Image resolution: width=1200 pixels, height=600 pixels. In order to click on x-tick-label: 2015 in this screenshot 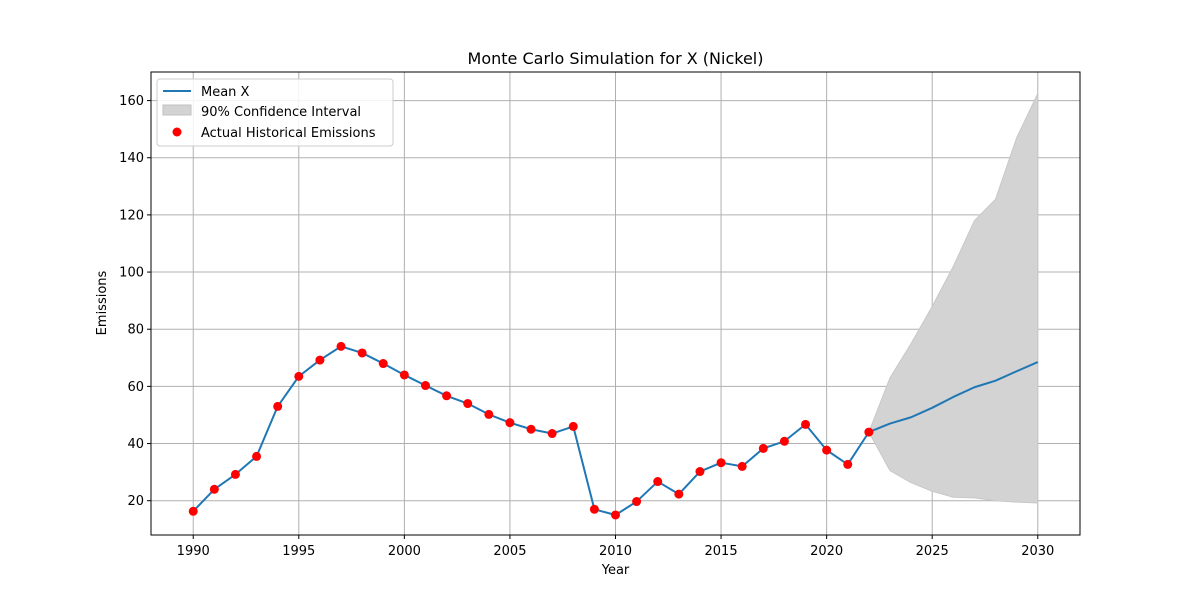, I will do `click(721, 551)`.